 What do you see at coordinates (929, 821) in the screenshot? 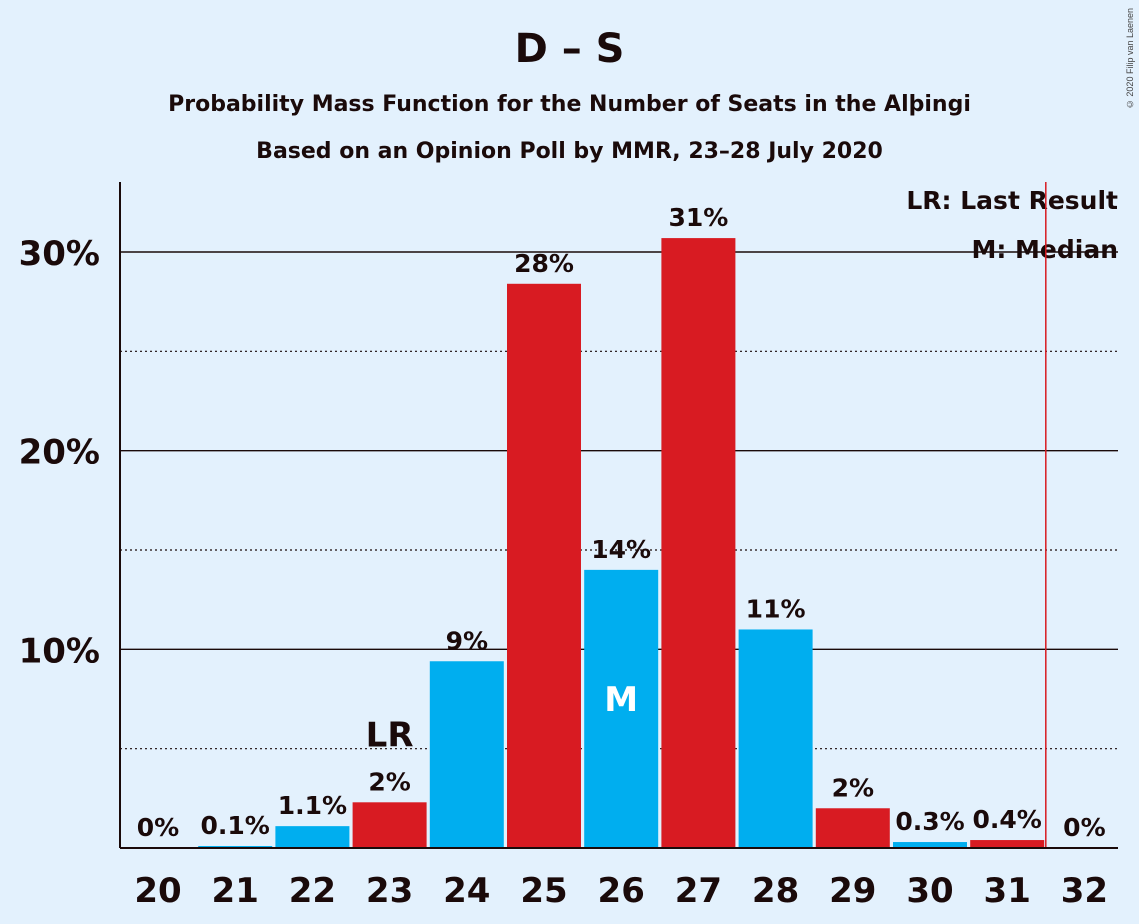
I see `data-label: 0.3%` at bounding box center [929, 821].